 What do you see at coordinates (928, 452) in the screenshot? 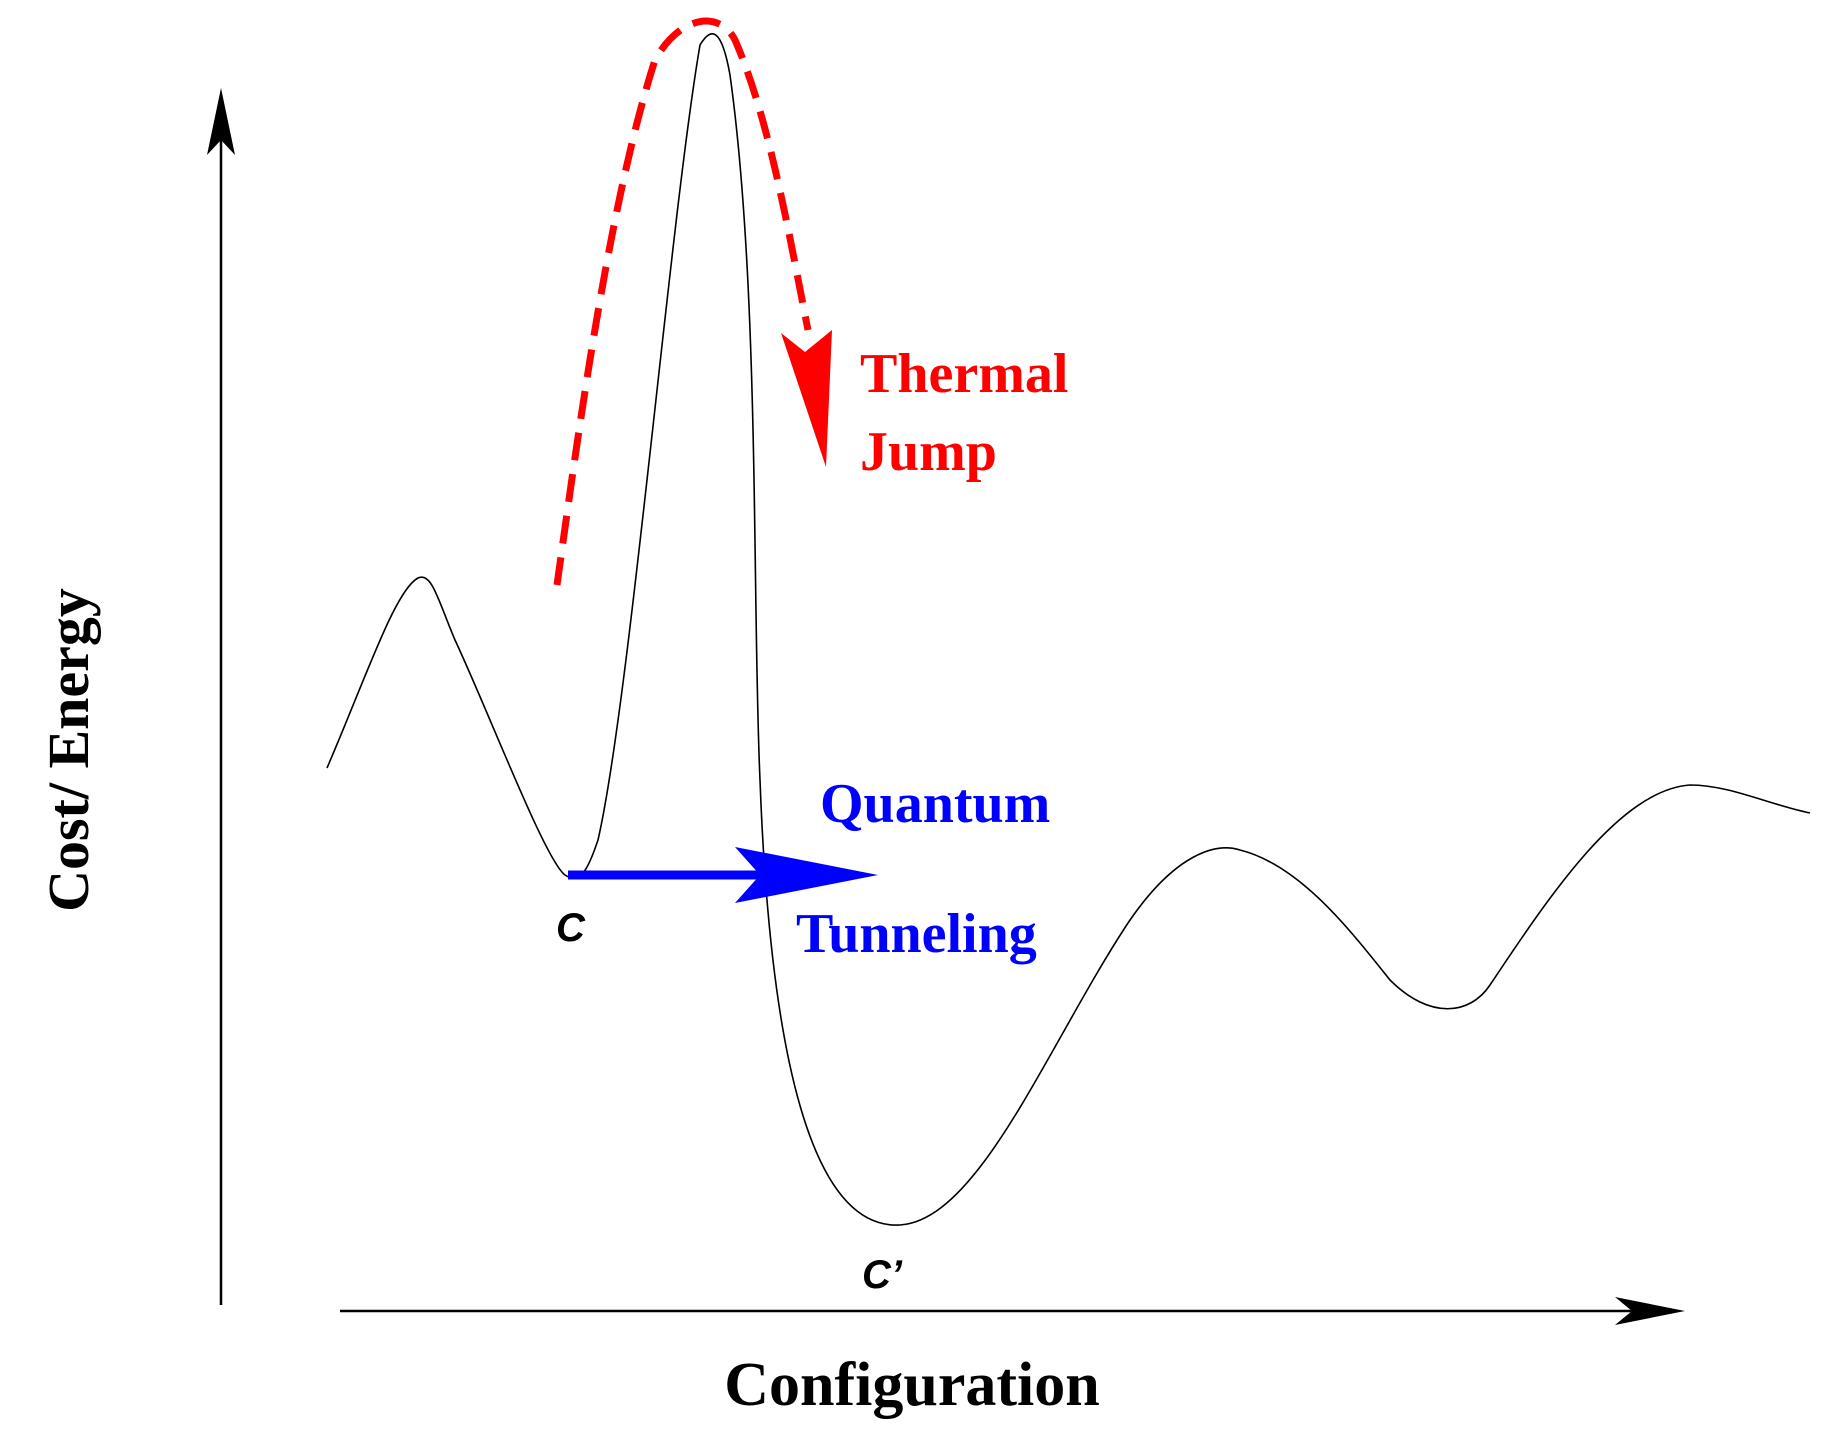
I see `thermal-label-line2: Jump` at bounding box center [928, 452].